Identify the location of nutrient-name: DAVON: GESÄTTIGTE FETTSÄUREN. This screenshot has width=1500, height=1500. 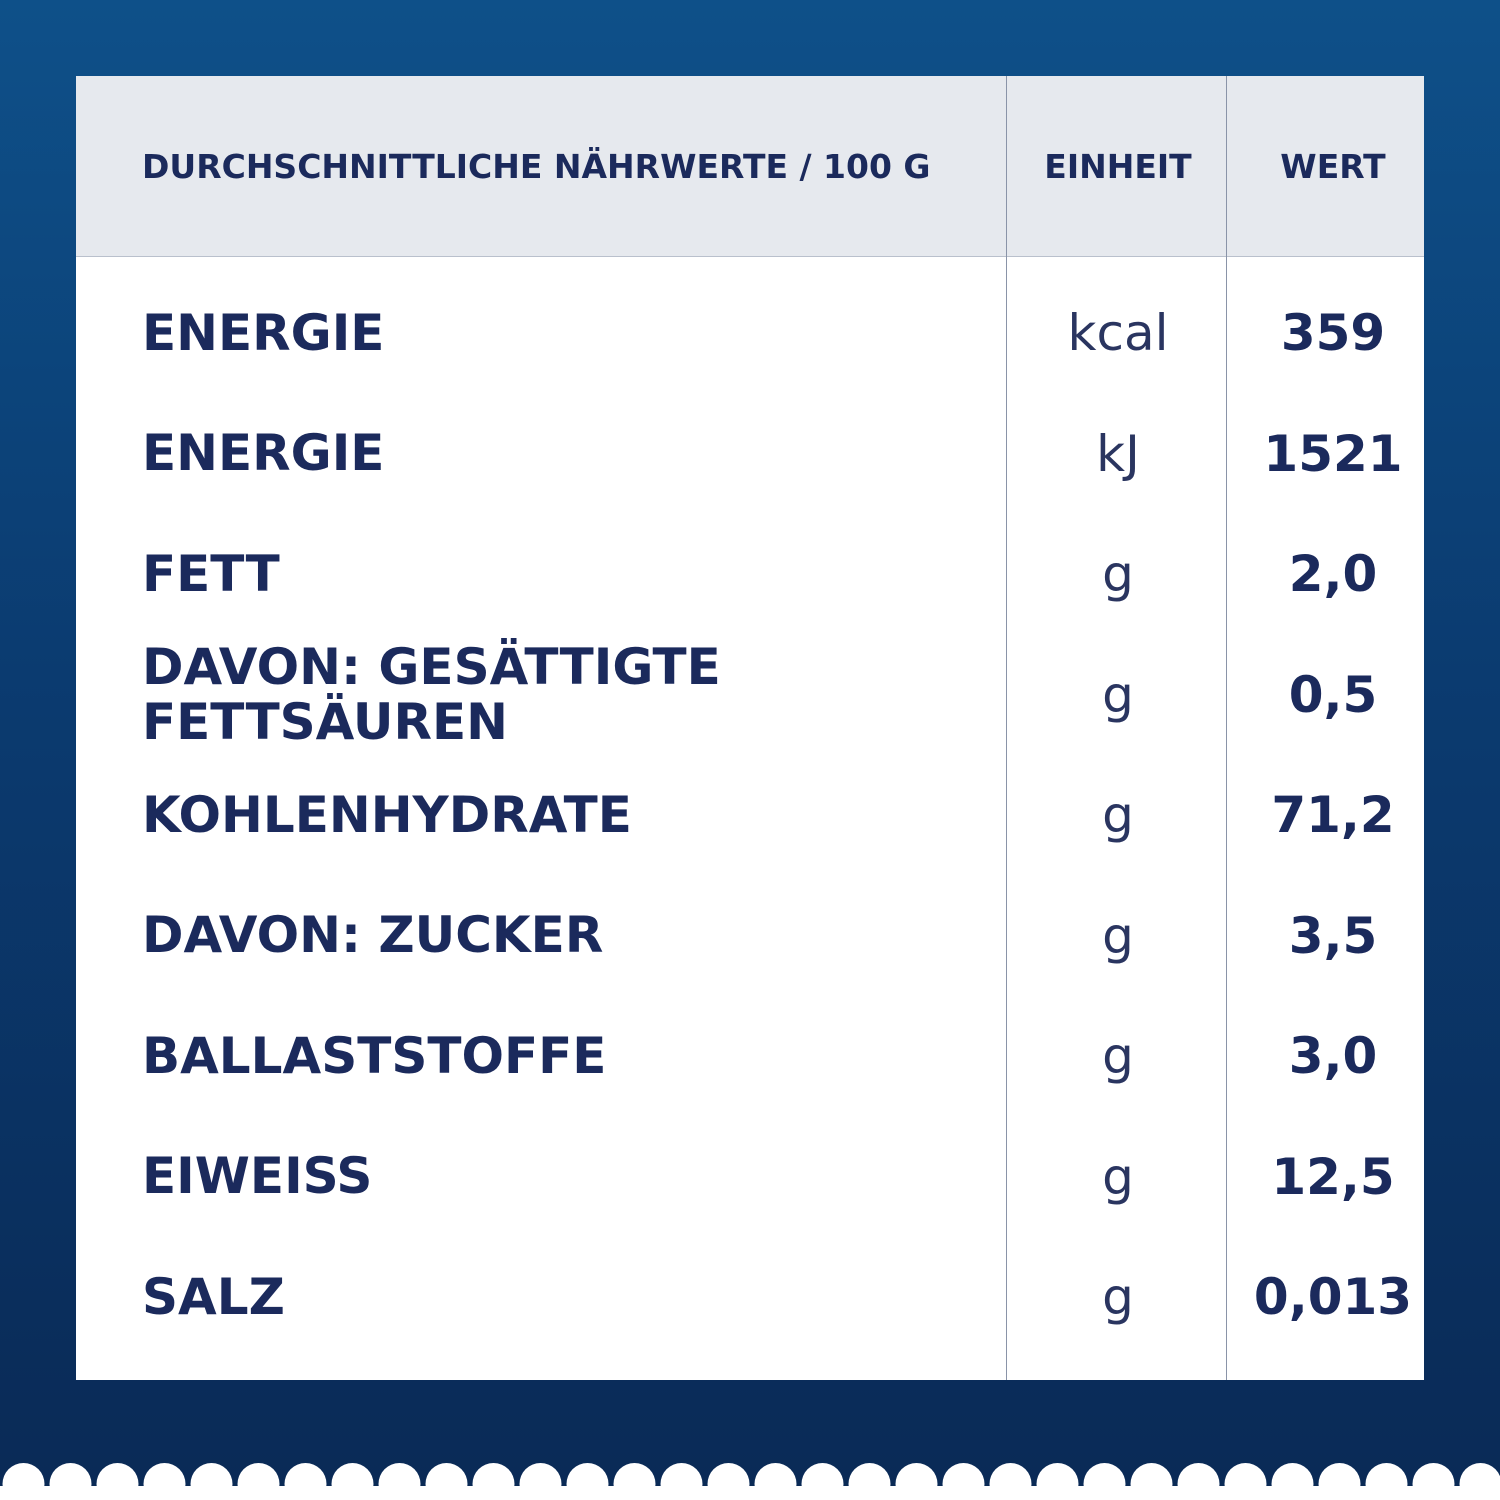
(431, 694).